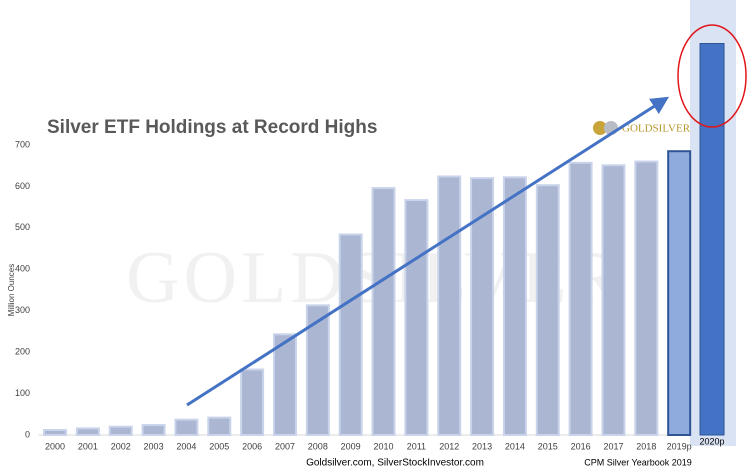 The height and width of the screenshot is (472, 750). What do you see at coordinates (22, 144) in the screenshot?
I see `y-tick-label: 700` at bounding box center [22, 144].